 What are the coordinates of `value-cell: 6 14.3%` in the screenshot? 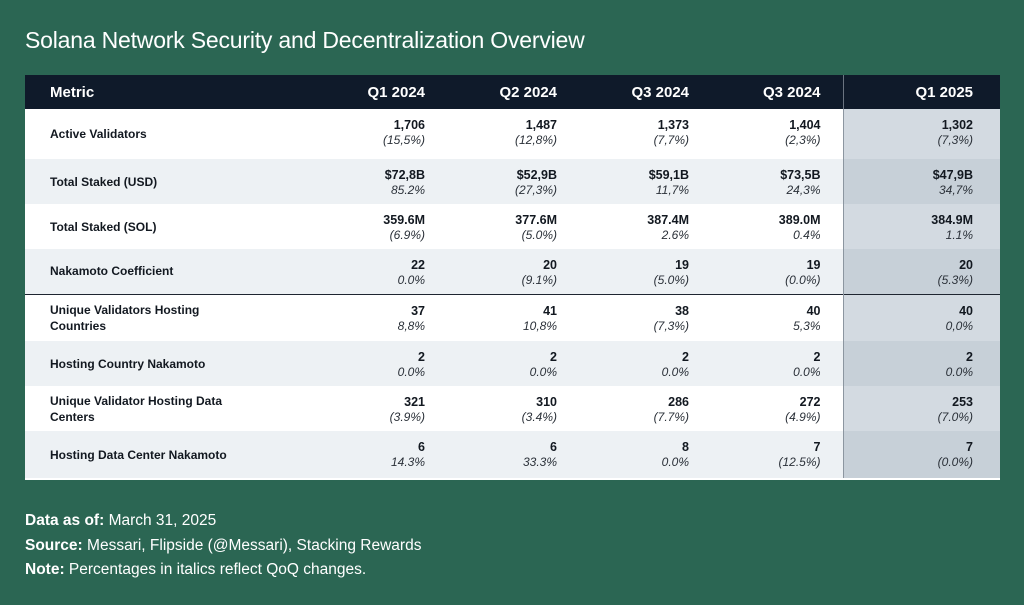 It's located at (381, 454).